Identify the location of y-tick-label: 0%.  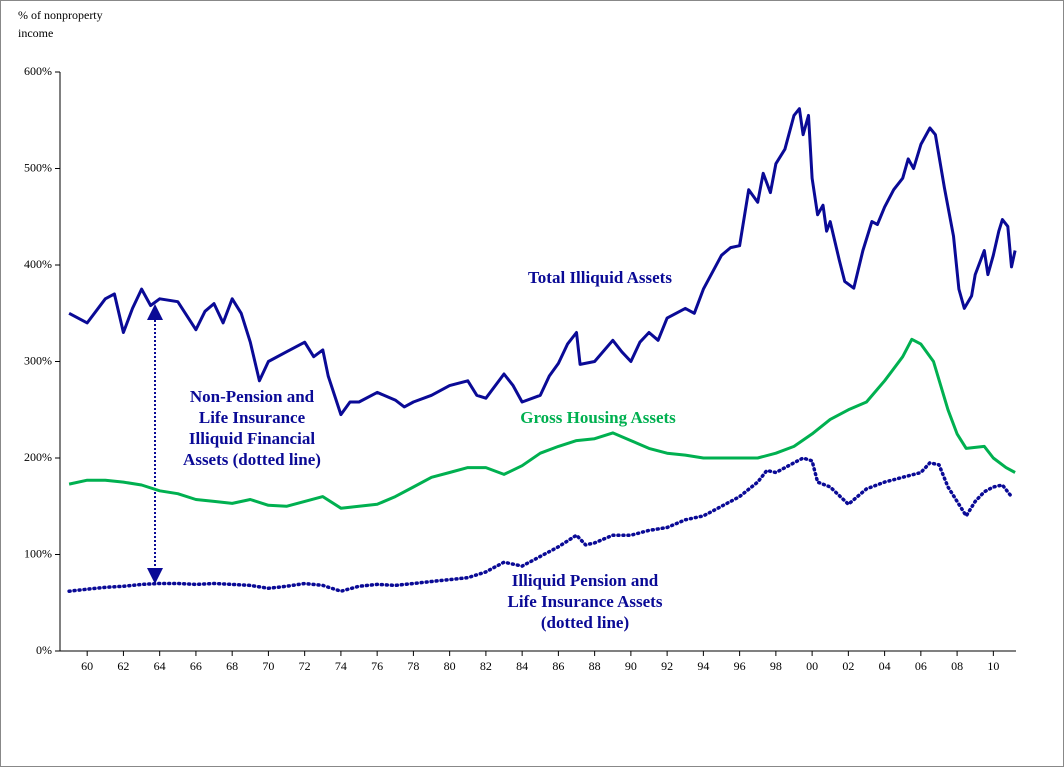
(44, 650).